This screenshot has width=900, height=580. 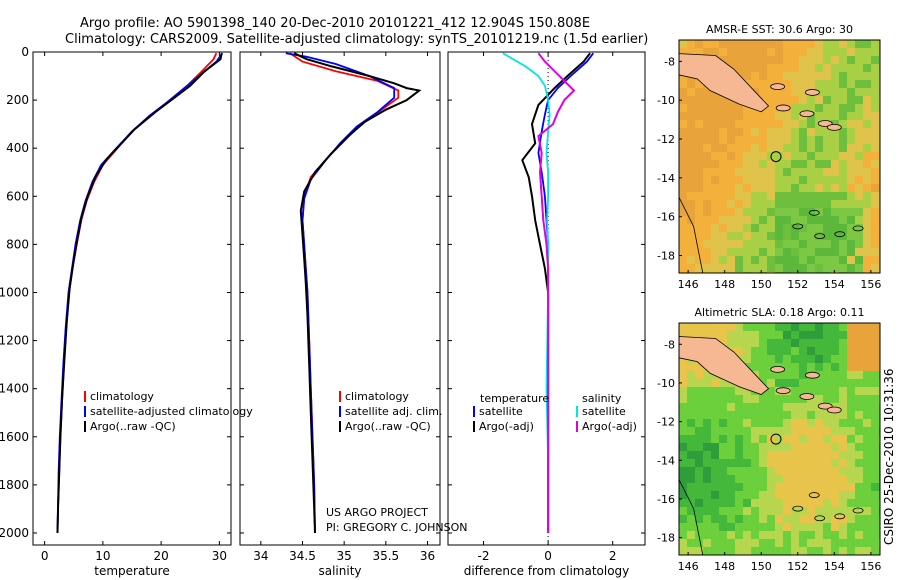 What do you see at coordinates (666, 178) in the screenshot?
I see `map-y-tick-label: -14` at bounding box center [666, 178].